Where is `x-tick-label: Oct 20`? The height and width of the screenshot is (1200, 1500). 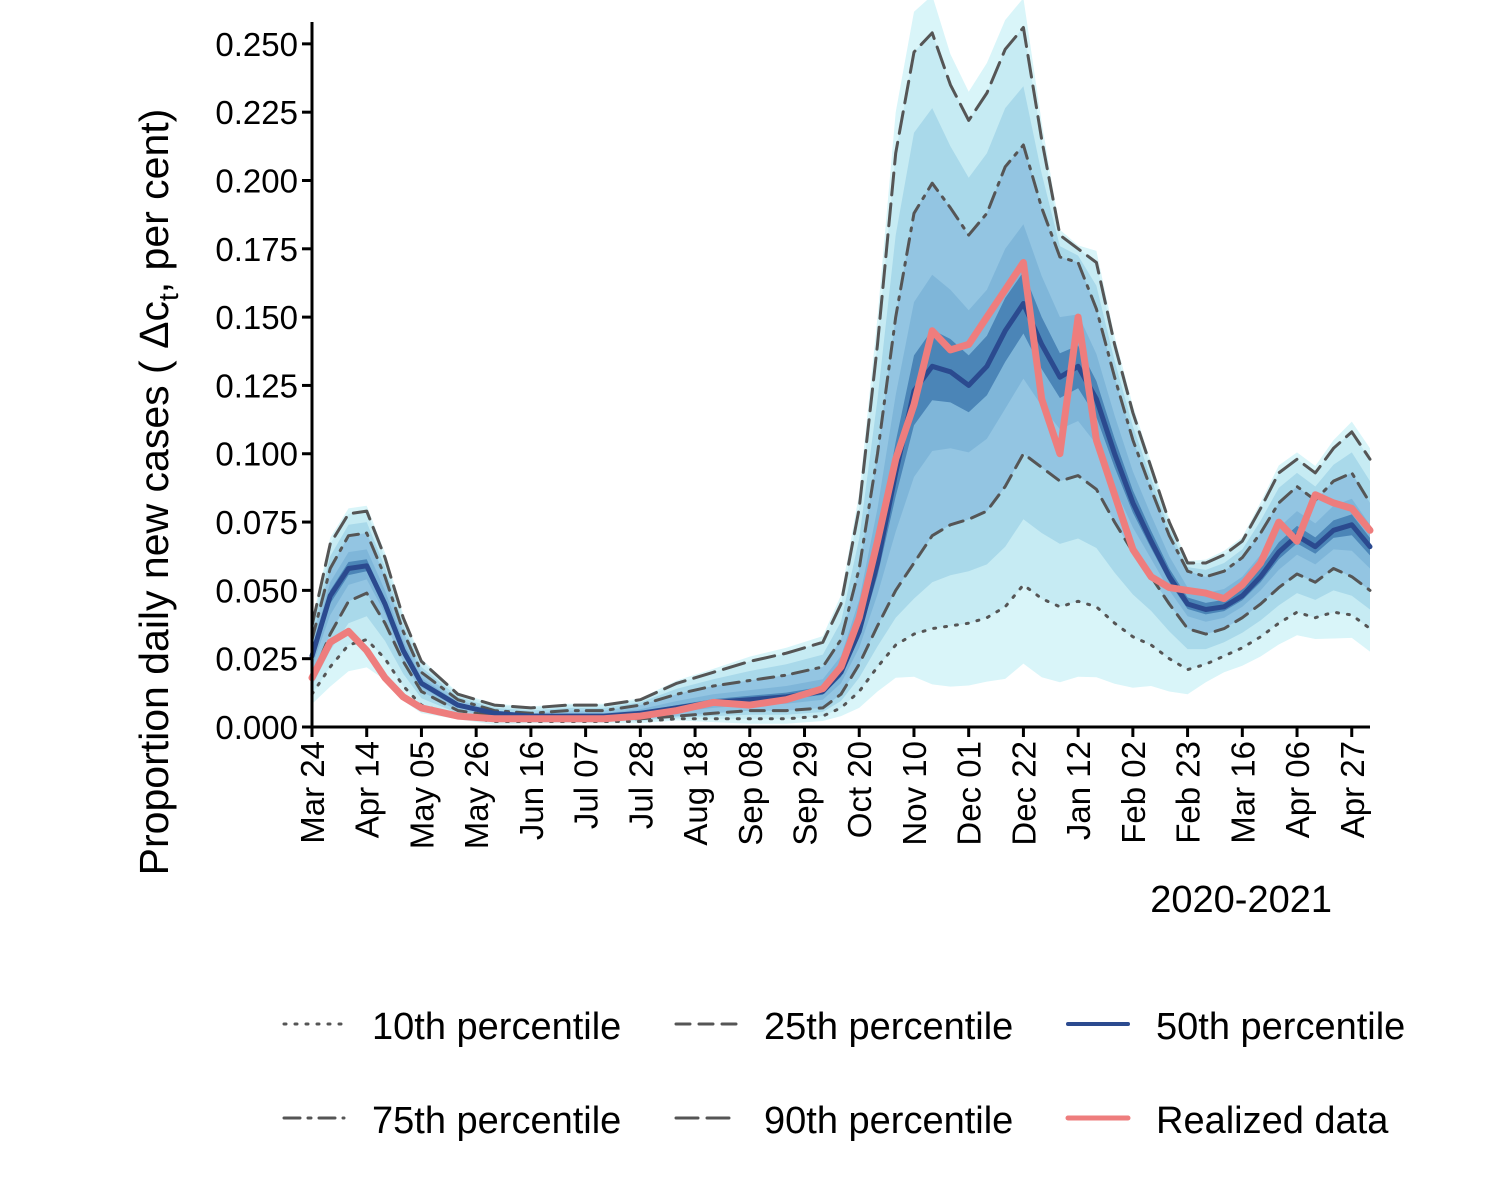
x-tick-label: Oct 20 is located at coordinates (859, 789).